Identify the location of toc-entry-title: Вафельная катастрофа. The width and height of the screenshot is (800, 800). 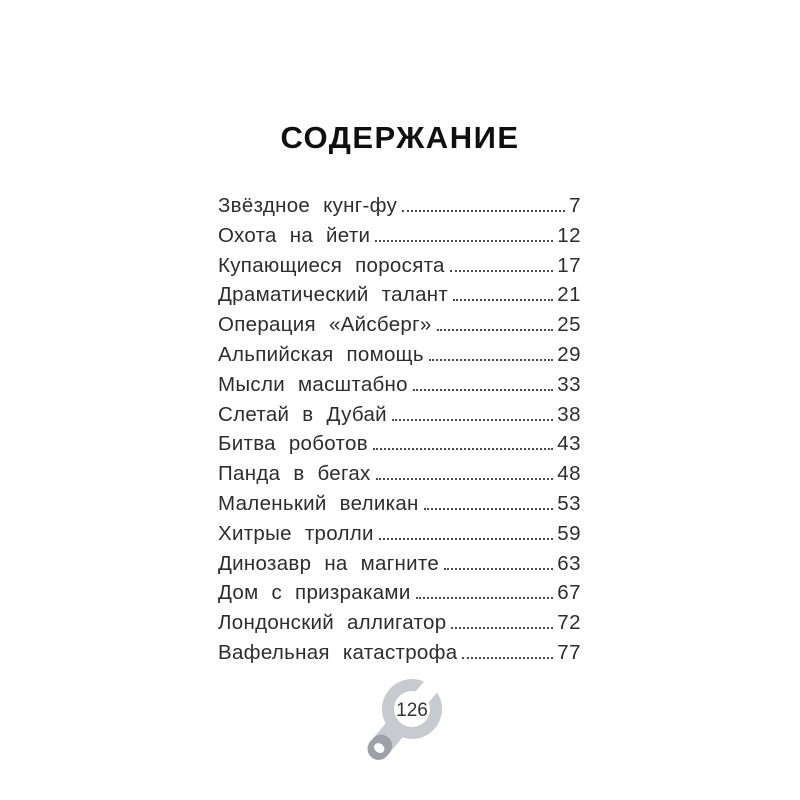
(338, 652).